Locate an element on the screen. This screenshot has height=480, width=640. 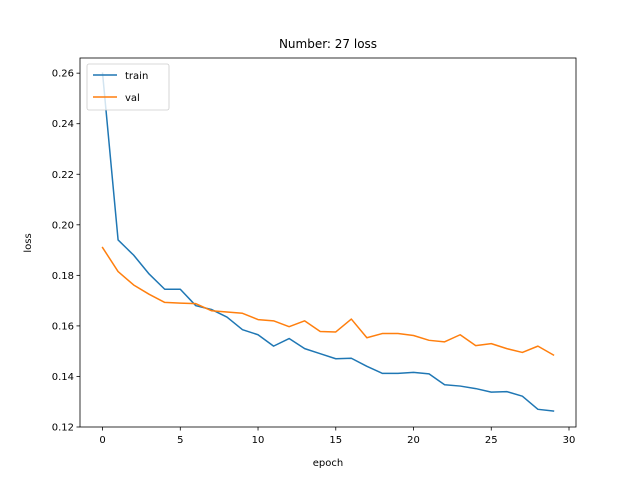
legend-label-train: train is located at coordinates (136, 76).